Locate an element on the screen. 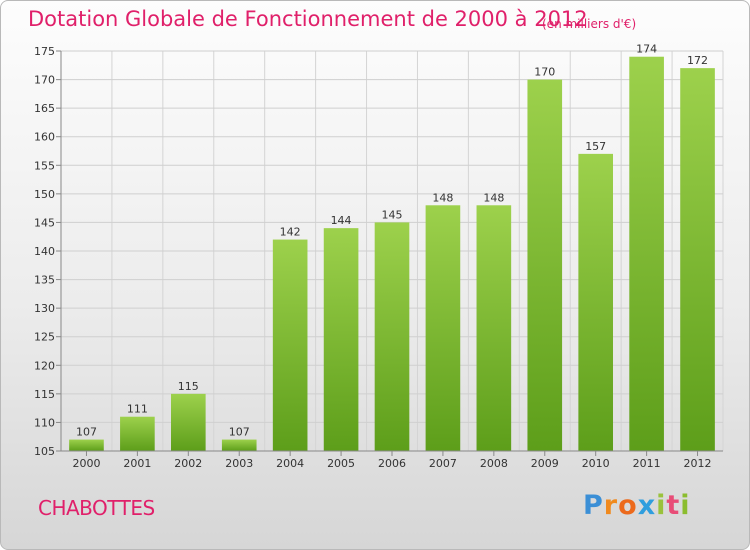  bar-2006 is located at coordinates (392, 336).